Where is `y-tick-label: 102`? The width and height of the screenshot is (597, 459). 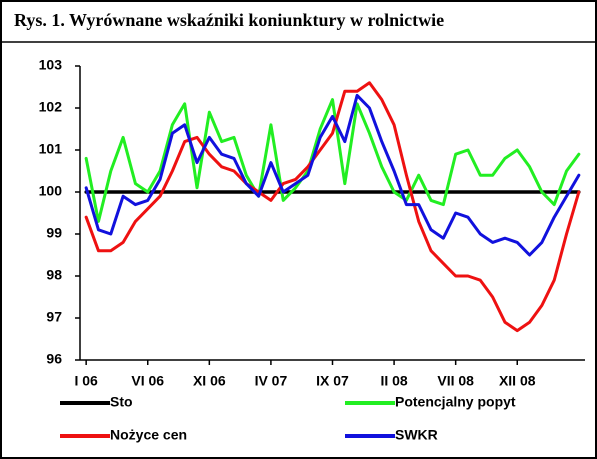
y-tick-label: 102 is located at coordinates (51, 107).